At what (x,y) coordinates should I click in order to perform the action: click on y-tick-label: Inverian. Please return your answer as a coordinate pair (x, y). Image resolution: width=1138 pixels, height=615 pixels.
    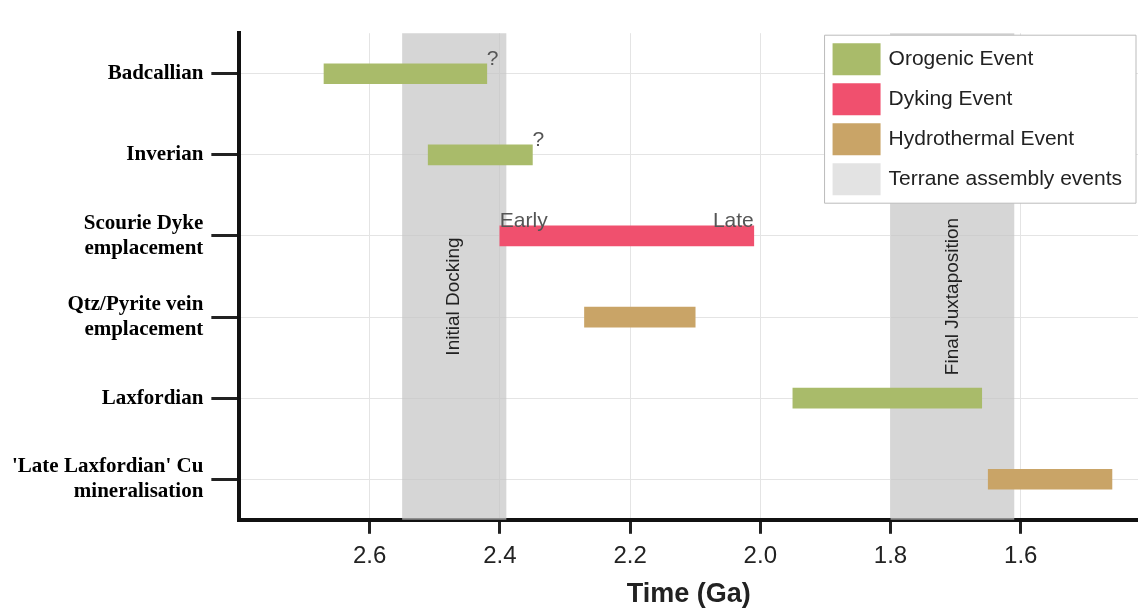
    Looking at the image, I should click on (165, 153).